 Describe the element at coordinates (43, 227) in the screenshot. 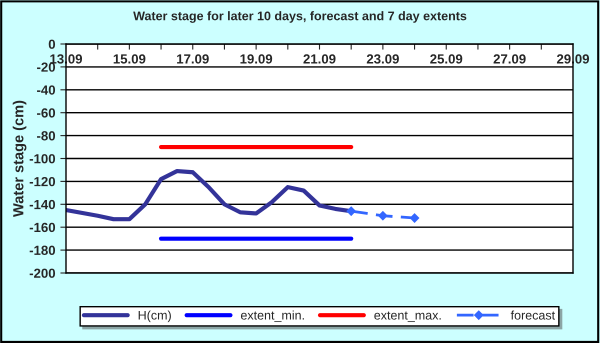

I see `y-tick-label: -160` at that location.